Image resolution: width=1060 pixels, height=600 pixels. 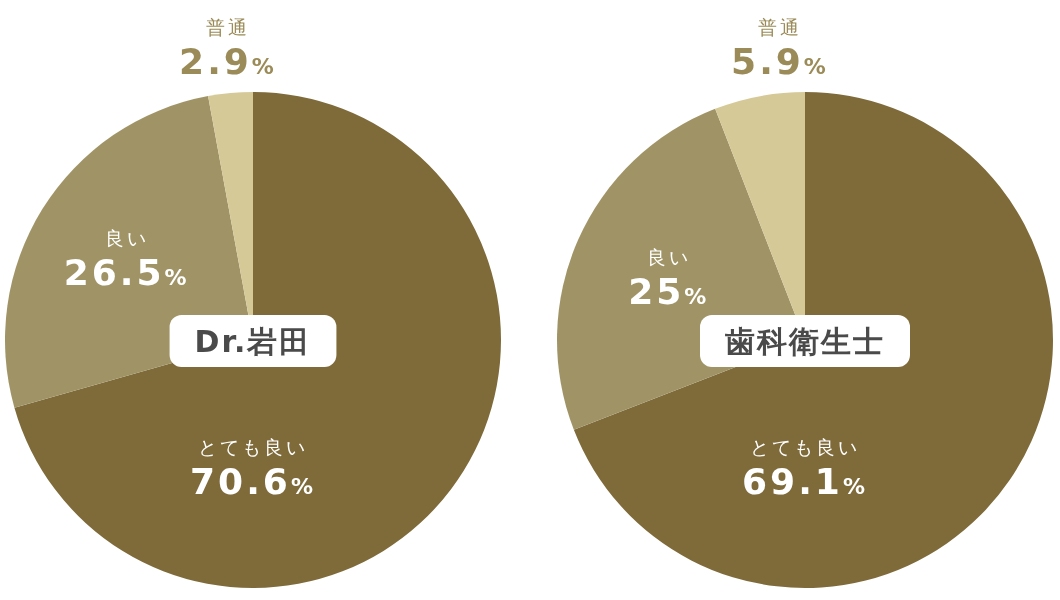 I want to click on data-label: 26.5%, so click(x=126, y=273).